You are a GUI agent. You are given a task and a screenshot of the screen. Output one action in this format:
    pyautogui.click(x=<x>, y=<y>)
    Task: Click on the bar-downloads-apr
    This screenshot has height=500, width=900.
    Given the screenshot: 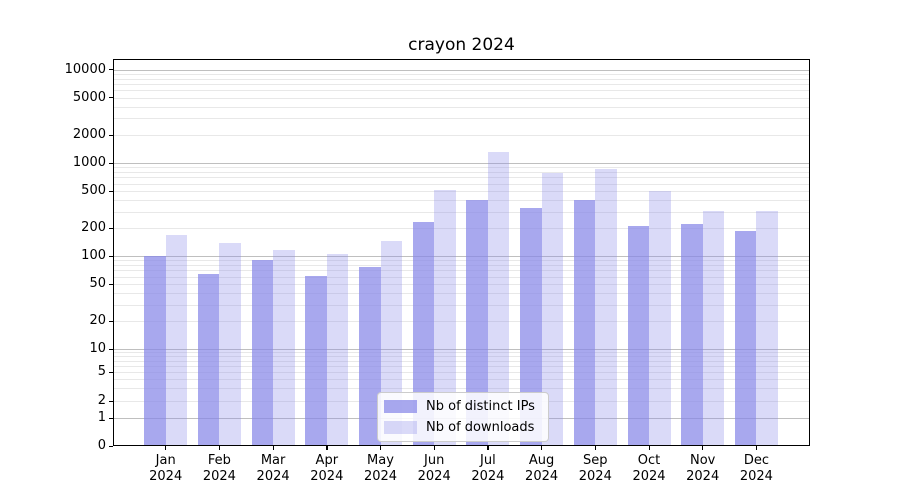 What is the action you would take?
    pyautogui.click(x=337, y=350)
    